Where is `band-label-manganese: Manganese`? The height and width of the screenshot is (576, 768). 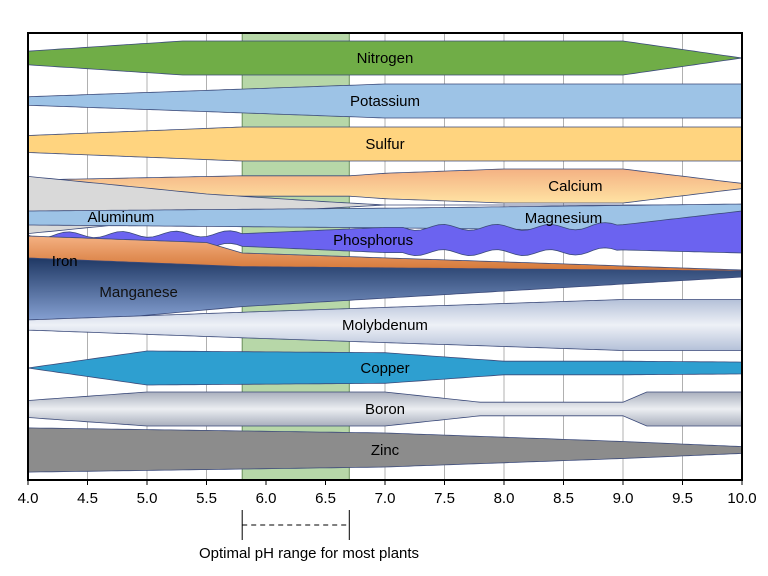 band-label-manganese: Manganese is located at coordinates (138, 292).